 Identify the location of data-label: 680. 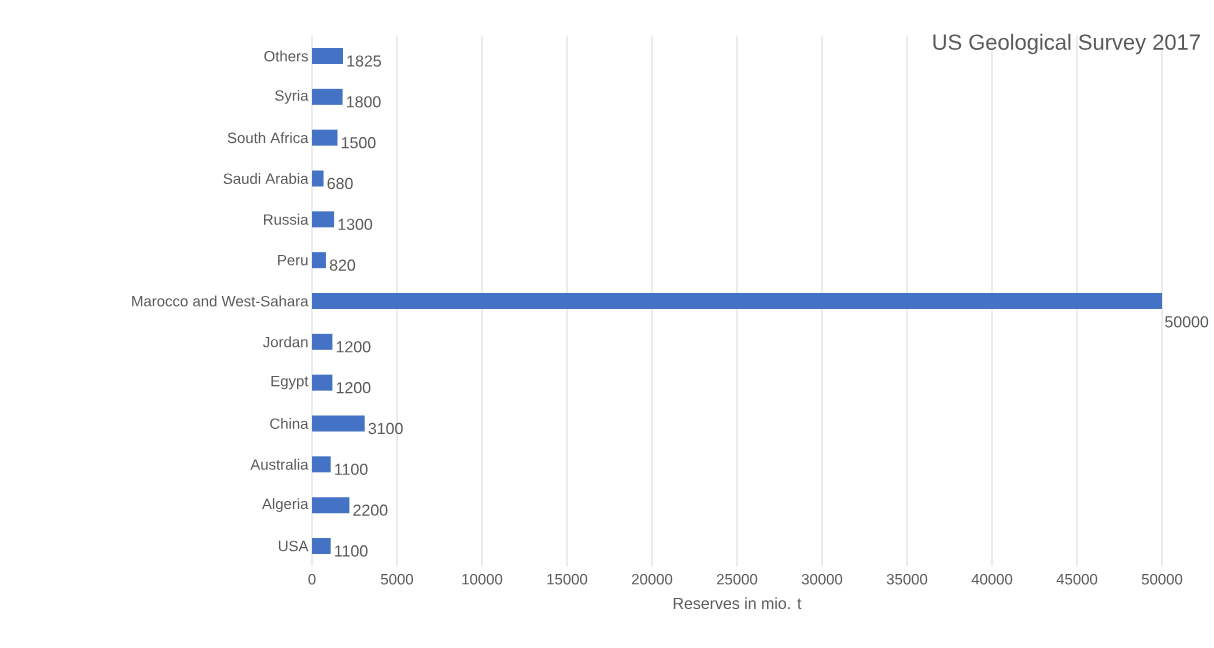
(340, 183).